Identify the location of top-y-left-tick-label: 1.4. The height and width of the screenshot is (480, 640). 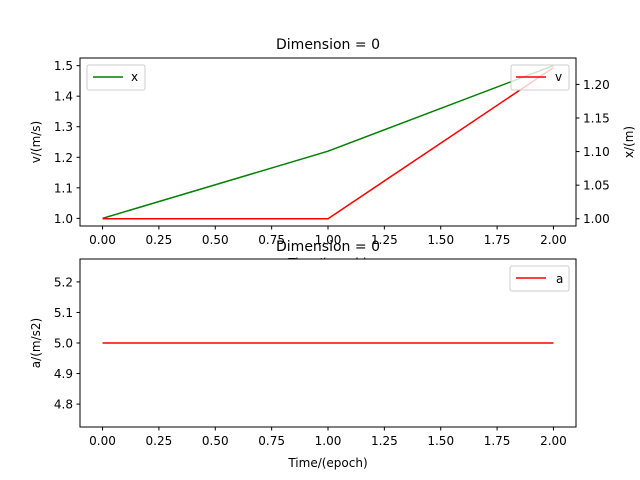
(63, 97).